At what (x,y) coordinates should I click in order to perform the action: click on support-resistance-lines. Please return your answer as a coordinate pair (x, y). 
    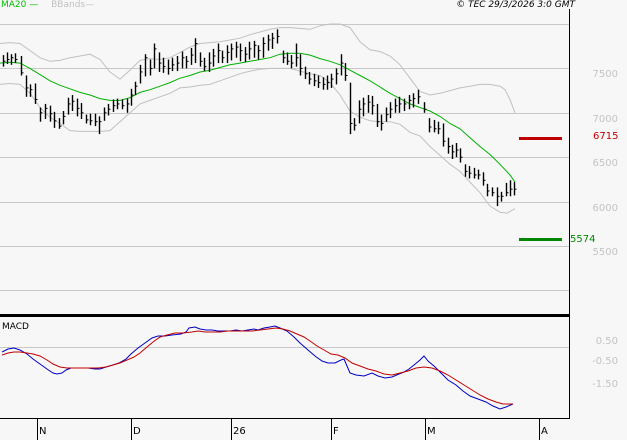
    Looking at the image, I should click on (540, 189).